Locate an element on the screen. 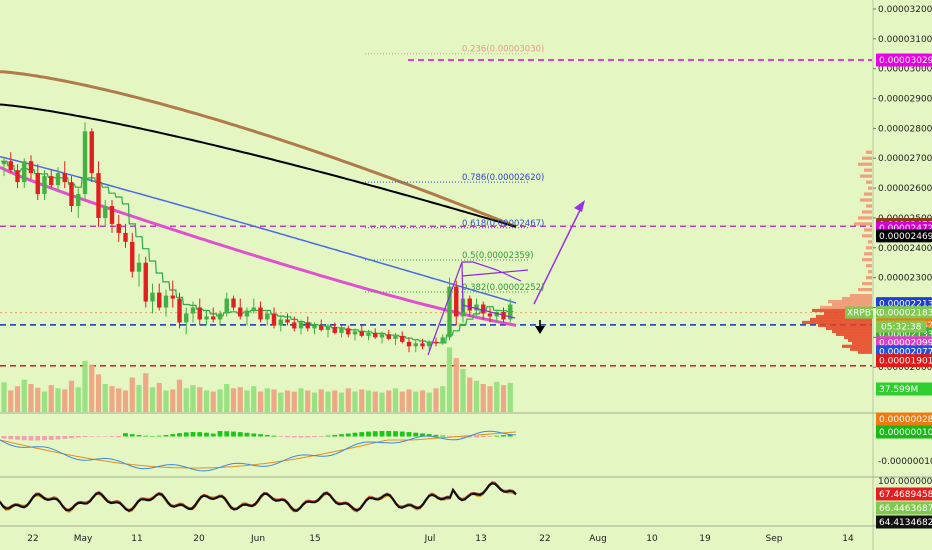  countdown-label: 05:32:38 is located at coordinates (901, 328).